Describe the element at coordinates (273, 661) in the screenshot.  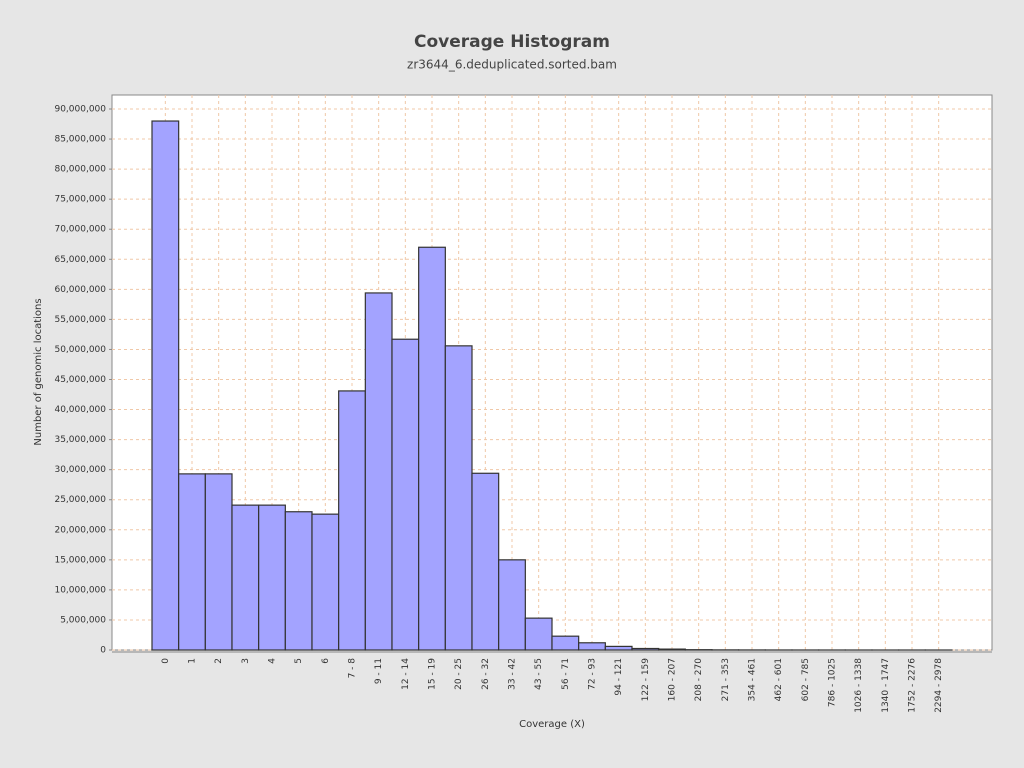
I see `x-tick-label: 4` at that location.